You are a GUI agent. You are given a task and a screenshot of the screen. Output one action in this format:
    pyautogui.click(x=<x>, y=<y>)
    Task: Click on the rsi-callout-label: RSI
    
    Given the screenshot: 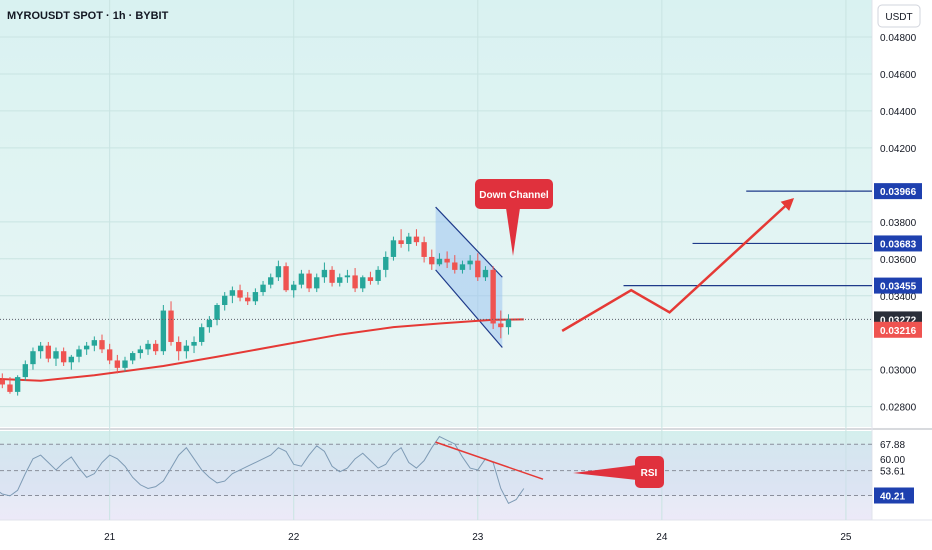 What is the action you would take?
    pyautogui.click(x=649, y=473)
    